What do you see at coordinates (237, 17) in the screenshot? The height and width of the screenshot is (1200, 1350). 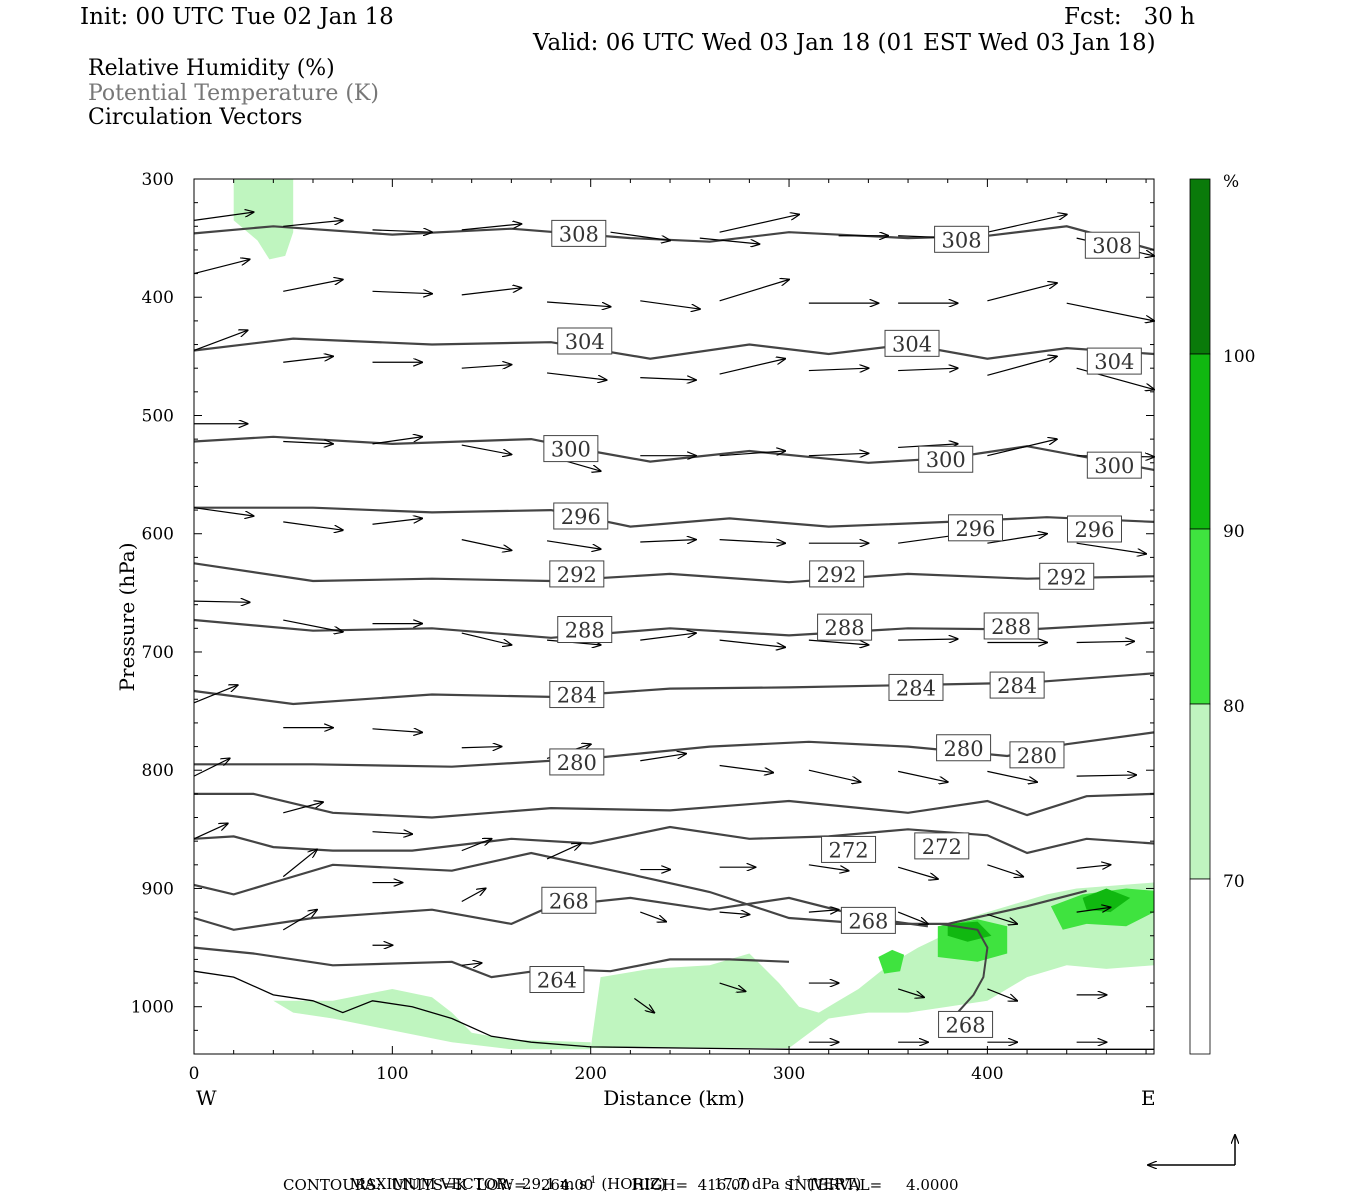 I see `init-time: Init: 00 UTC Tue 02 Jan 18` at bounding box center [237, 17].